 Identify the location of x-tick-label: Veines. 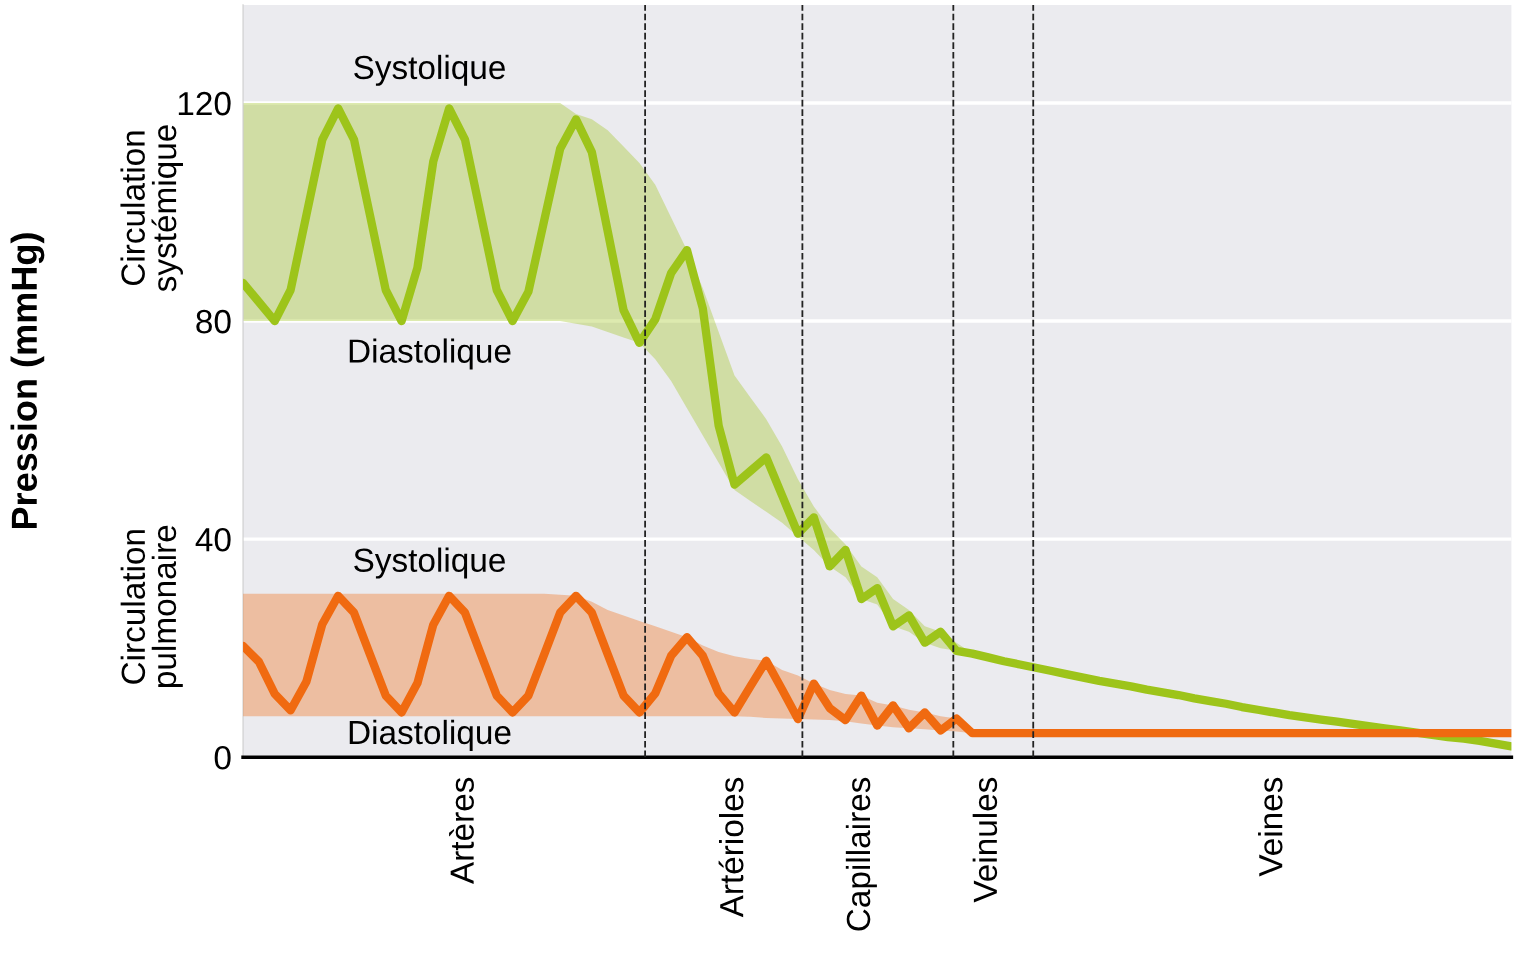
(1270, 827).